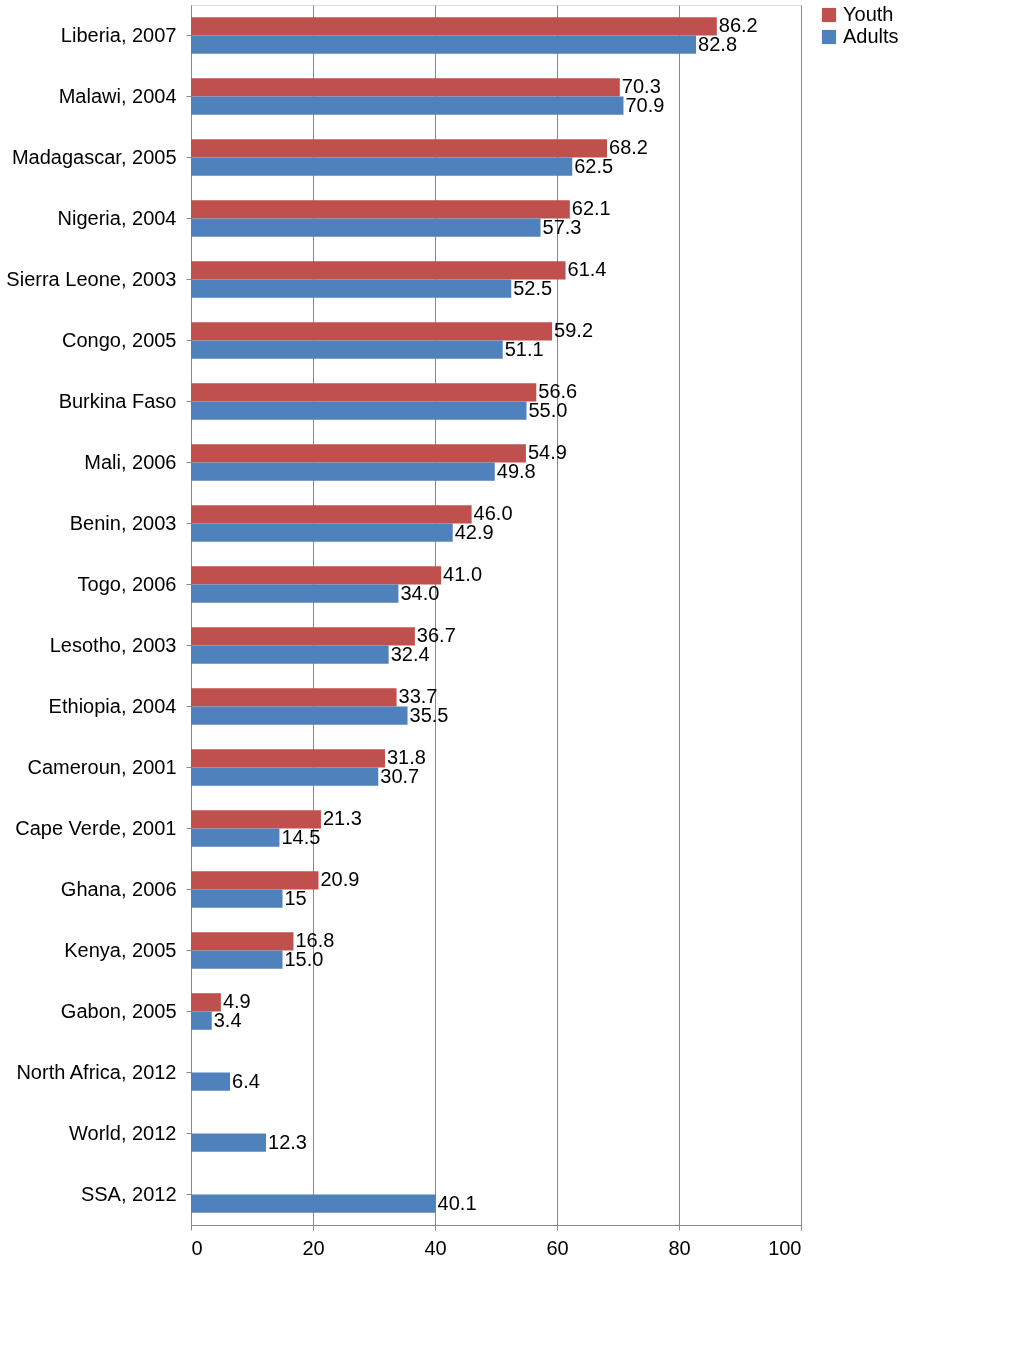 Image resolution: width=1031 pixels, height=1351 pixels. What do you see at coordinates (557, 1247) in the screenshot?
I see `x-tick-label: 60` at bounding box center [557, 1247].